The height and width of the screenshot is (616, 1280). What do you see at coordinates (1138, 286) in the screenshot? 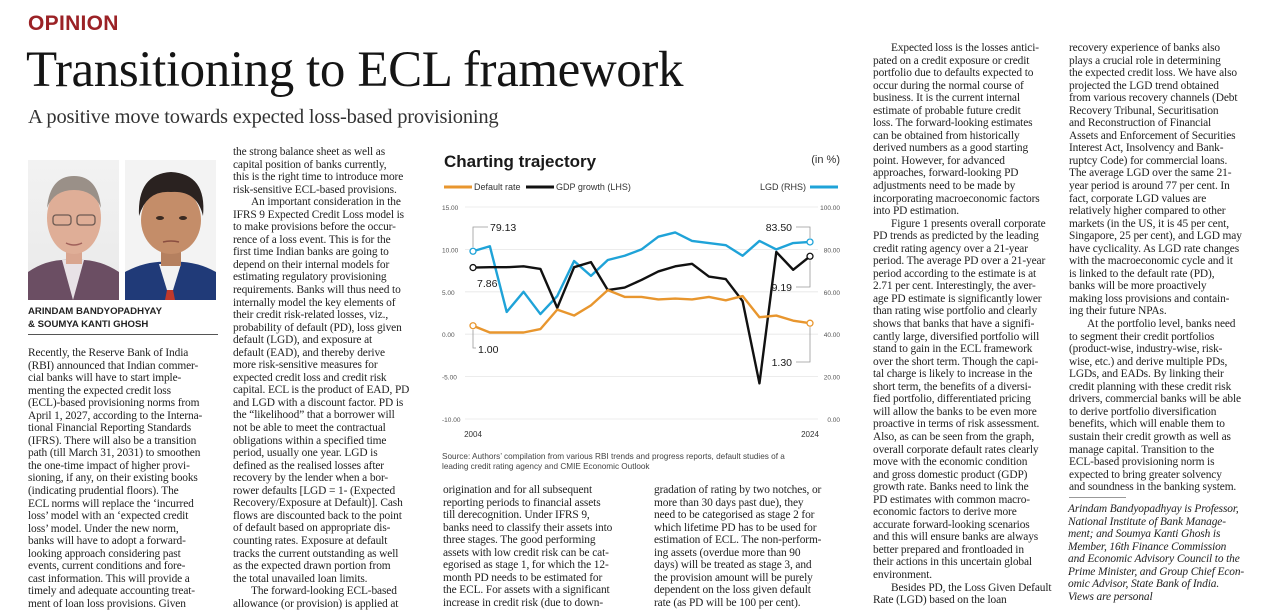
I see `text-line: banks will be more proactively` at bounding box center [1138, 286].